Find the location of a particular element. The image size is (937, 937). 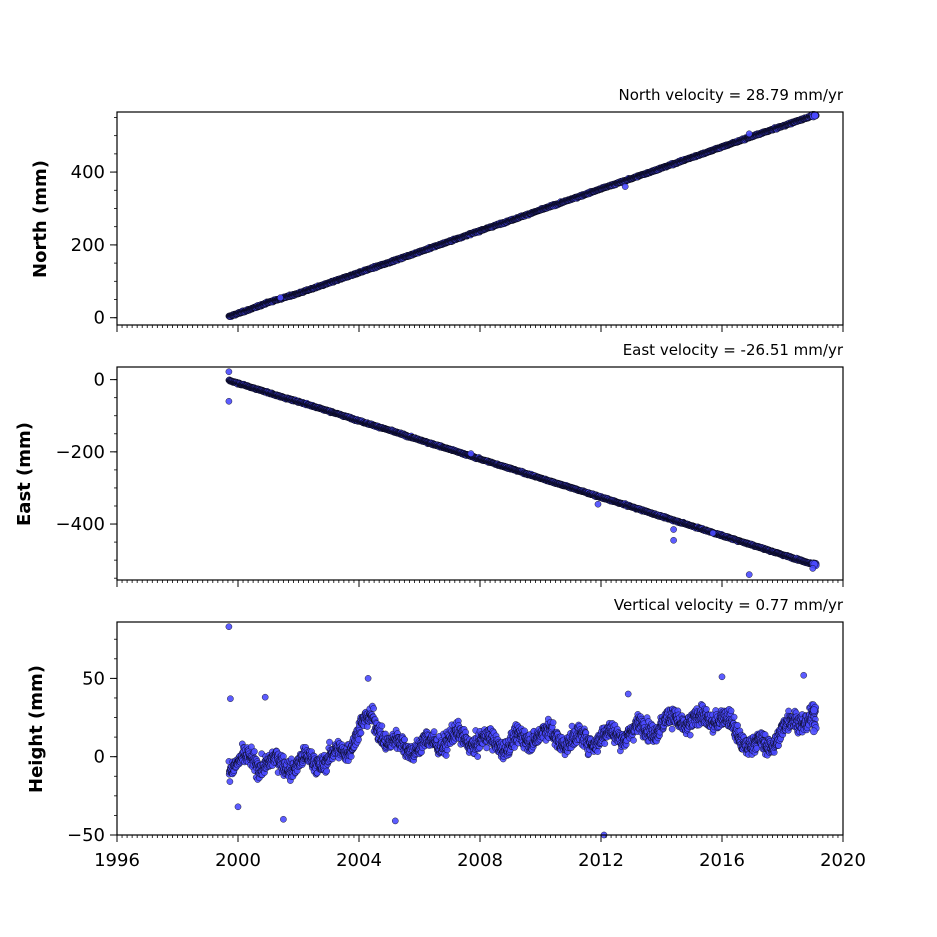

north-axis-label: North (mm) is located at coordinates (40, 219).